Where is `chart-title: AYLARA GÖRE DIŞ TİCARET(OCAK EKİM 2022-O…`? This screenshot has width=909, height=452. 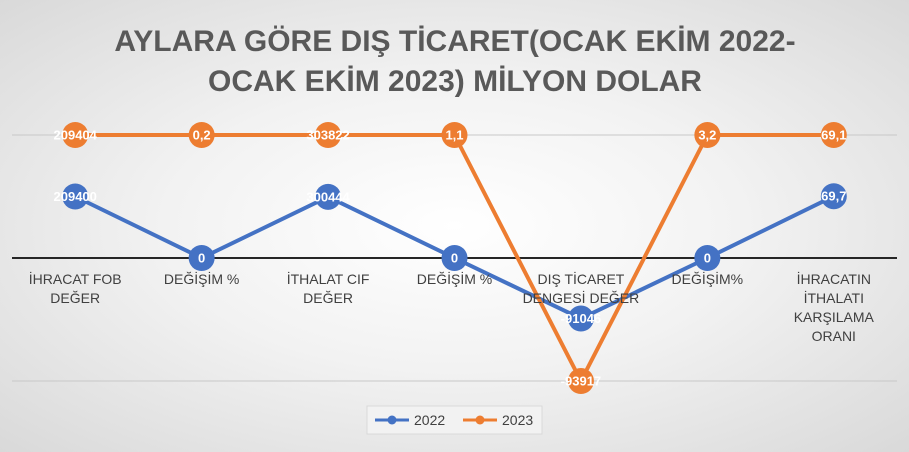 chart-title: AYLARA GÖRE DIŞ TİCARET(OCAK EKİM 2022-O… is located at coordinates (455, 61).